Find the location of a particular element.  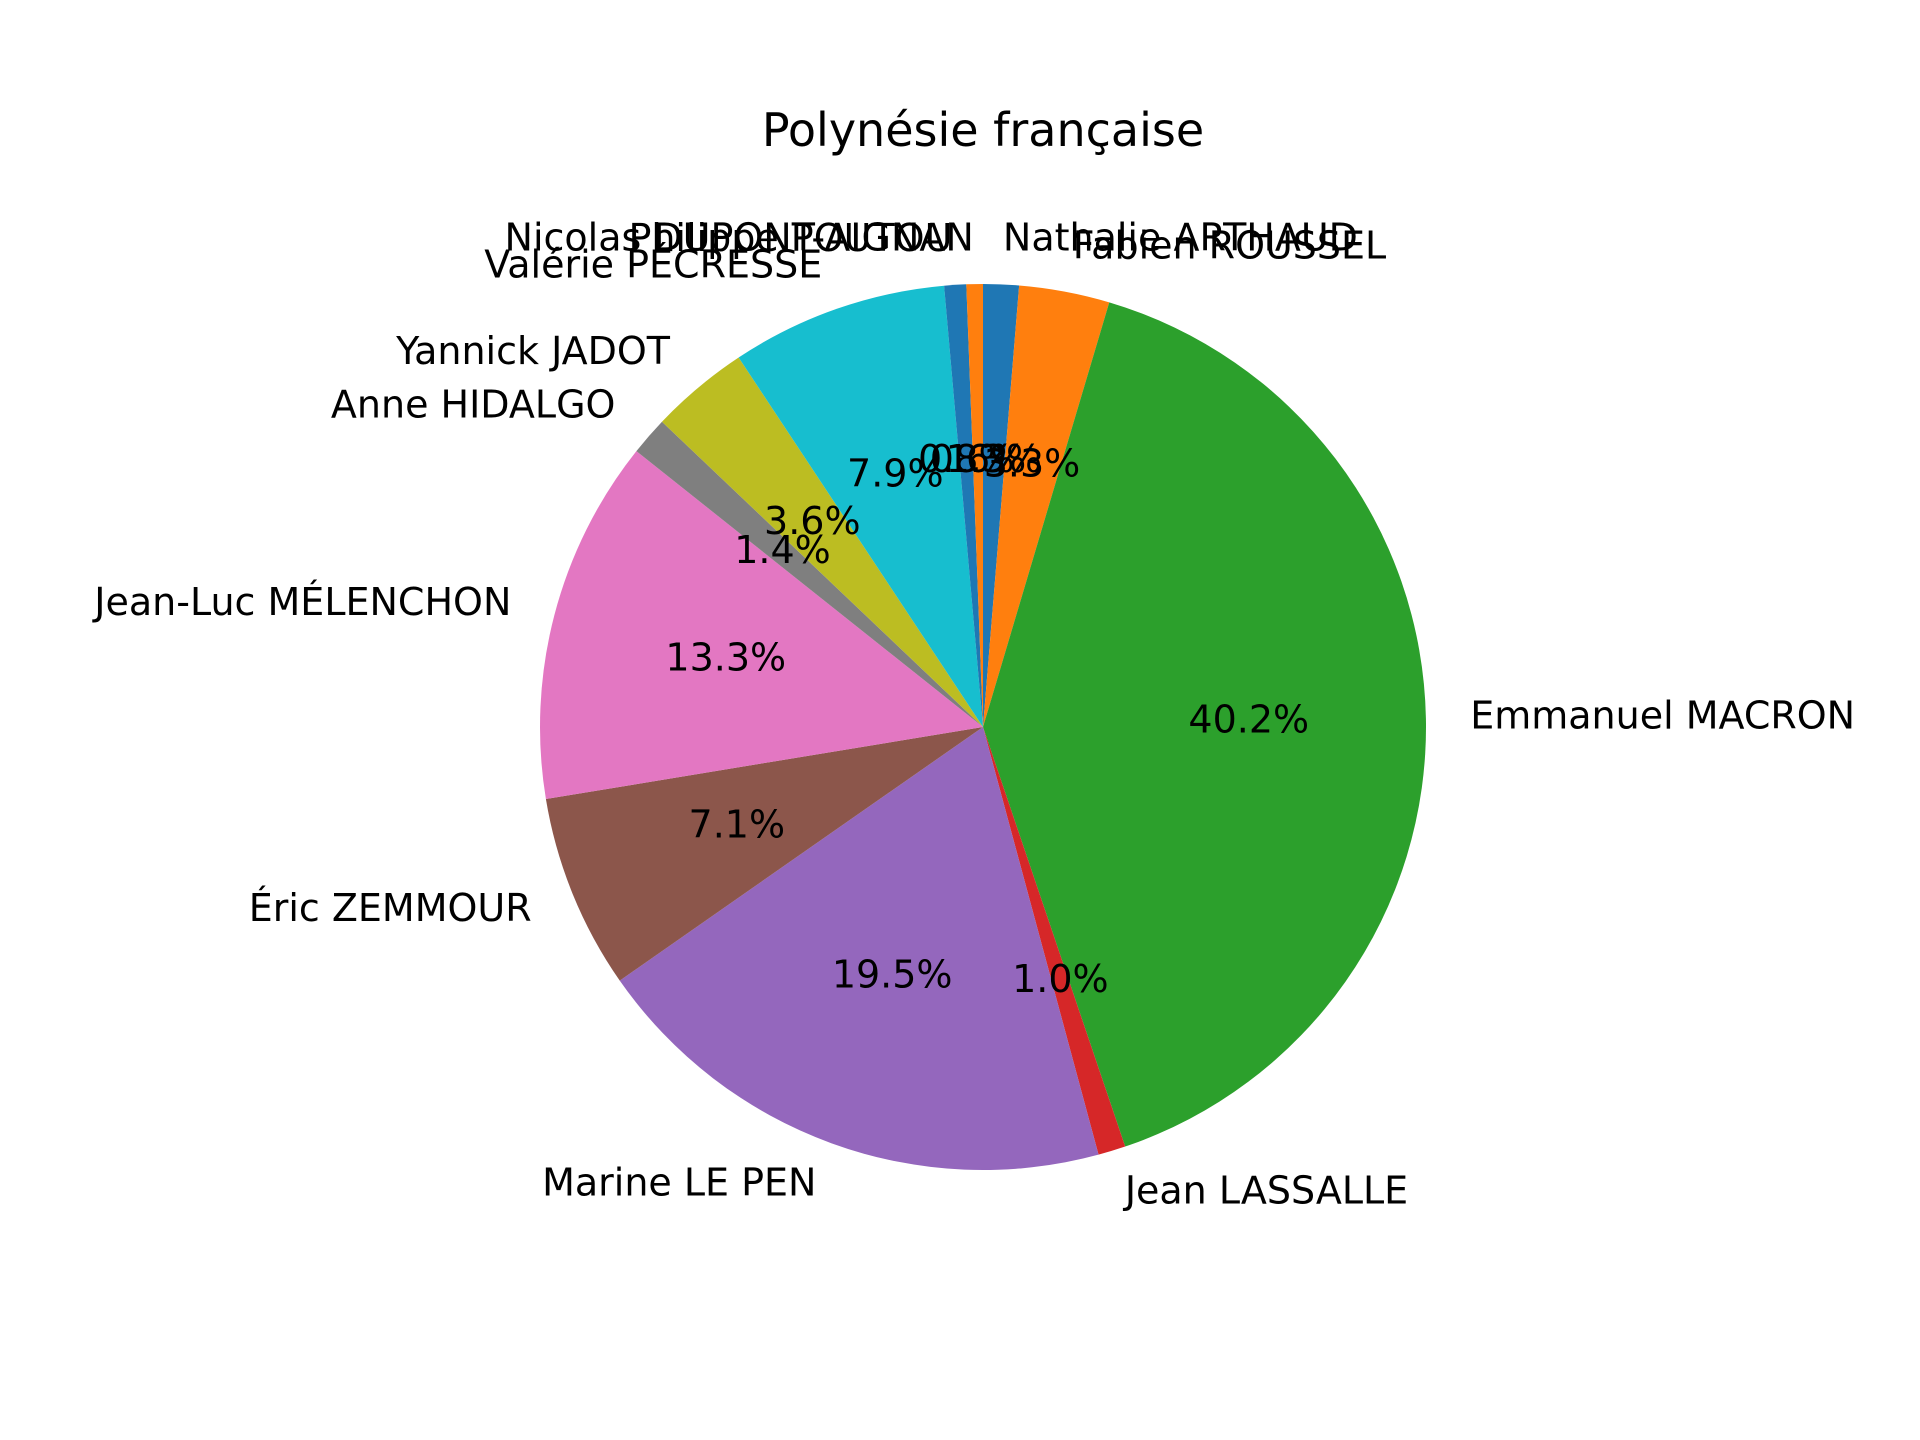

slice-label-philippe-poutou: Philippe POUTOU is located at coordinates (790, 238).